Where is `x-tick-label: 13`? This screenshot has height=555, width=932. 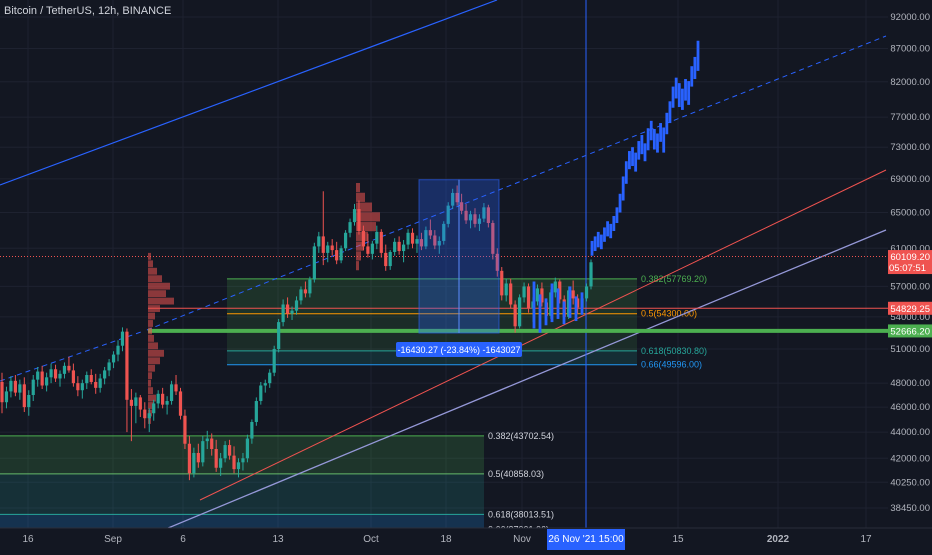 x-tick-label: 13 is located at coordinates (278, 539).